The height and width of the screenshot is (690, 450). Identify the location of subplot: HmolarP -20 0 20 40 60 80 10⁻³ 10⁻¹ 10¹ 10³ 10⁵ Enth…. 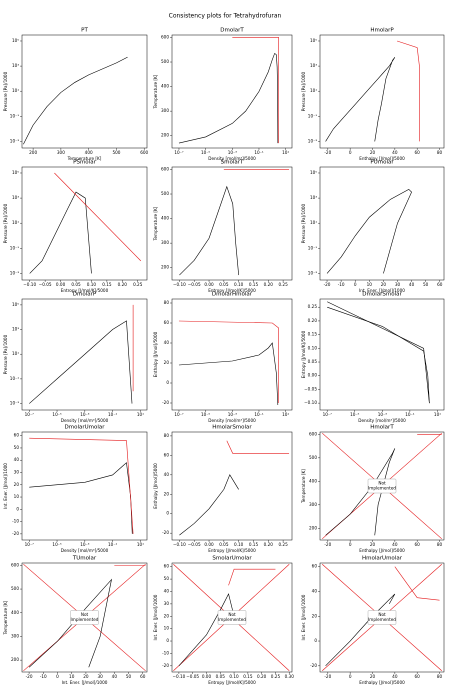
(373, 94).